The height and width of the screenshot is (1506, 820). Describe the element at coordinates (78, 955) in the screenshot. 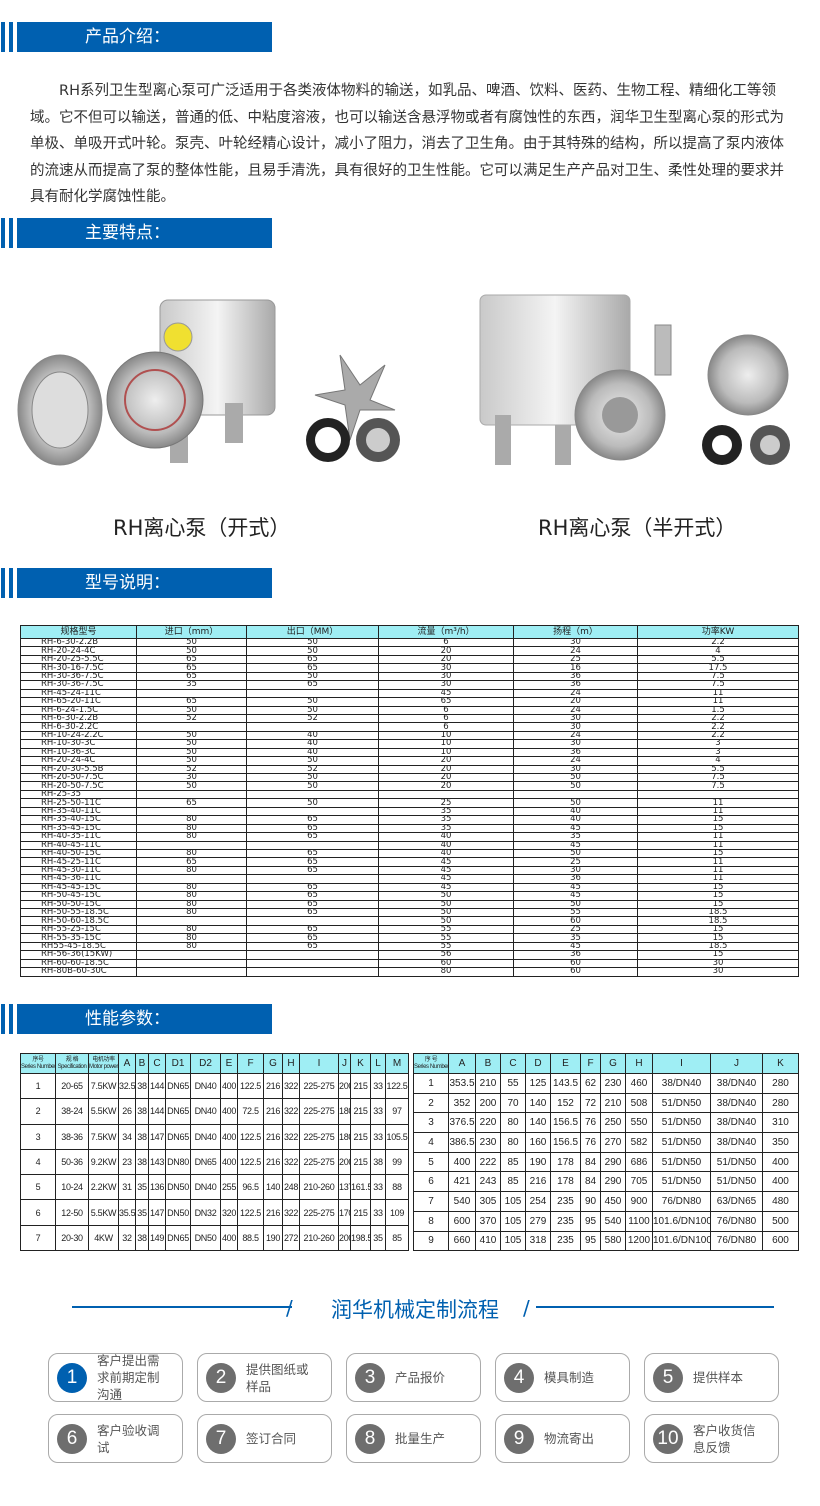

I see `model-cell: RH-56-36(15KW)` at that location.